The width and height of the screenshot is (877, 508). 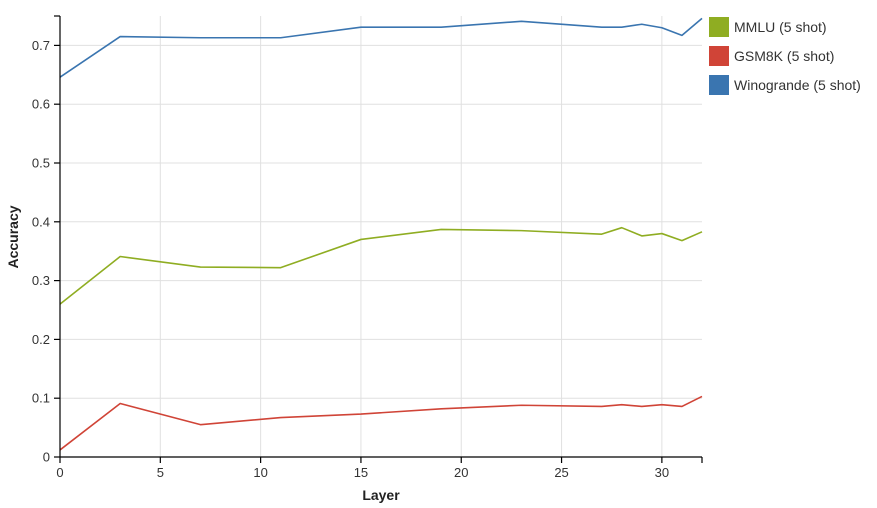 I want to click on x-tick-label: 15, so click(x=361, y=472).